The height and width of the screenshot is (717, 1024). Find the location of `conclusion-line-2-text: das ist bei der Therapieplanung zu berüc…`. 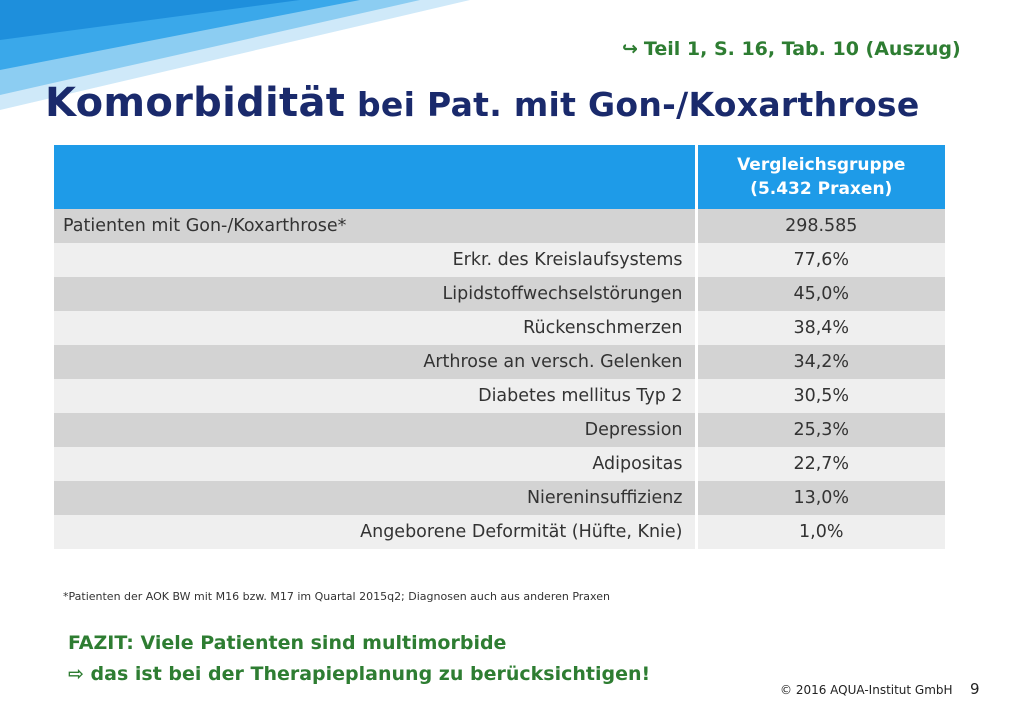

conclusion-line-2-text: das ist bei der Therapieplanung zu berüc… is located at coordinates (370, 674).